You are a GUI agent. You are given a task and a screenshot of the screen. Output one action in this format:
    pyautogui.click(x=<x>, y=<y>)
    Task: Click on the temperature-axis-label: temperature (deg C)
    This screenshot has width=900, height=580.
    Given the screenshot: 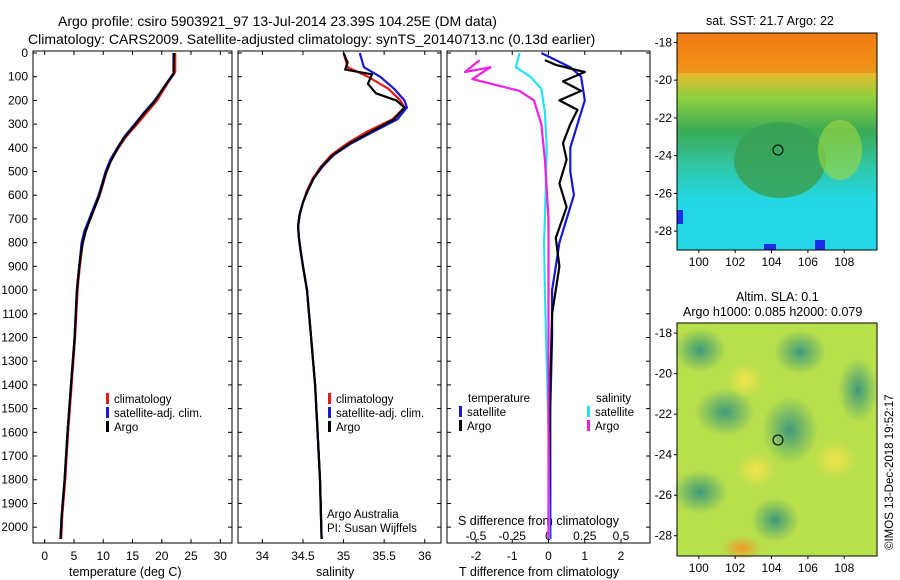 What is the action you would take?
    pyautogui.click(x=125, y=572)
    